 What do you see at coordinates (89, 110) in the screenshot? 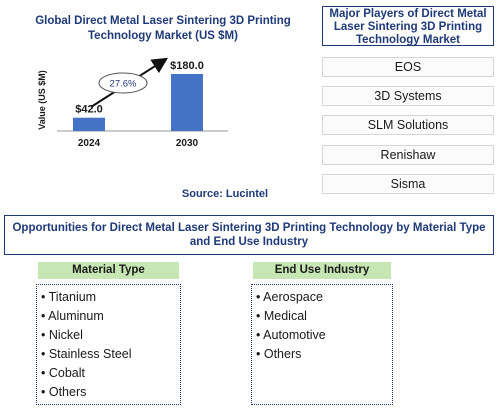
I see `value-label-2024: $42.0` at bounding box center [89, 110].